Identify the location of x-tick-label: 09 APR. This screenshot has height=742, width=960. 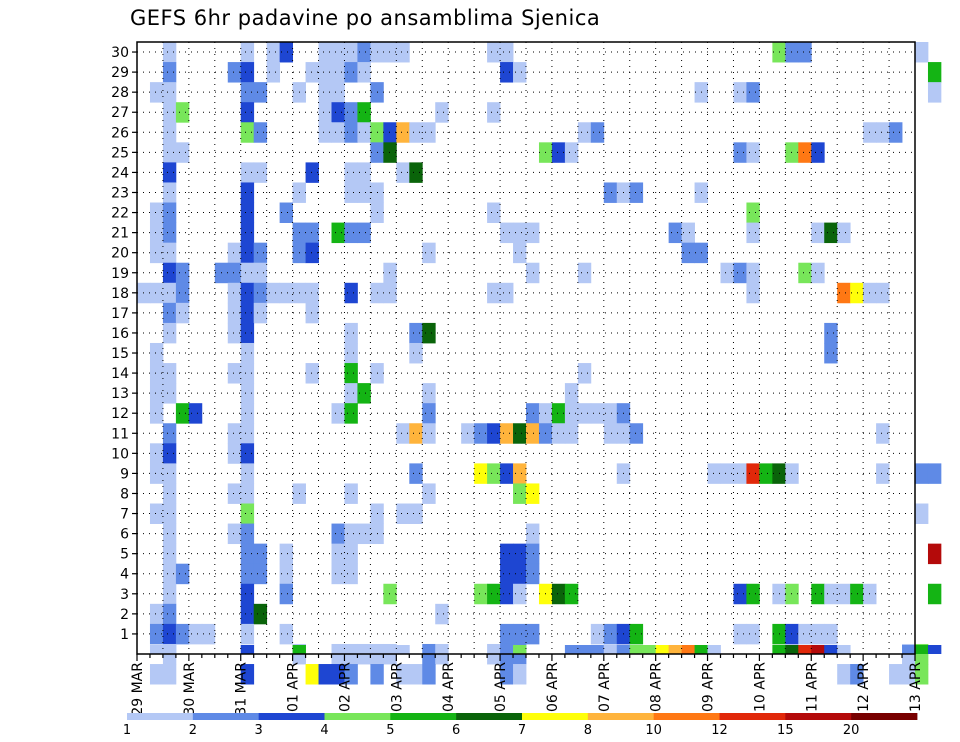
(709, 687).